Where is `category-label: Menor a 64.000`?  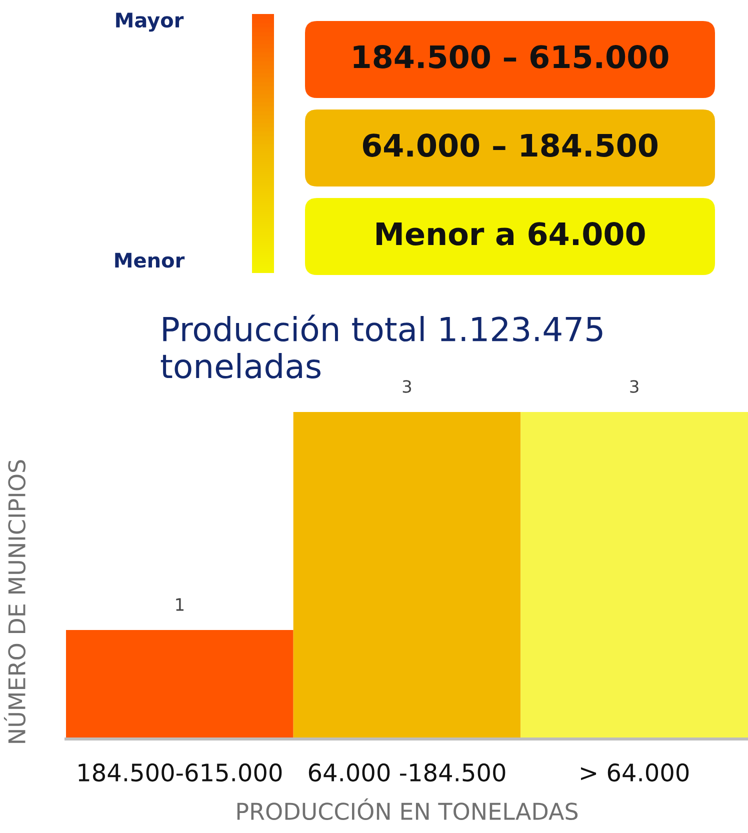
category-label: Menor a 64.000 is located at coordinates (510, 234).